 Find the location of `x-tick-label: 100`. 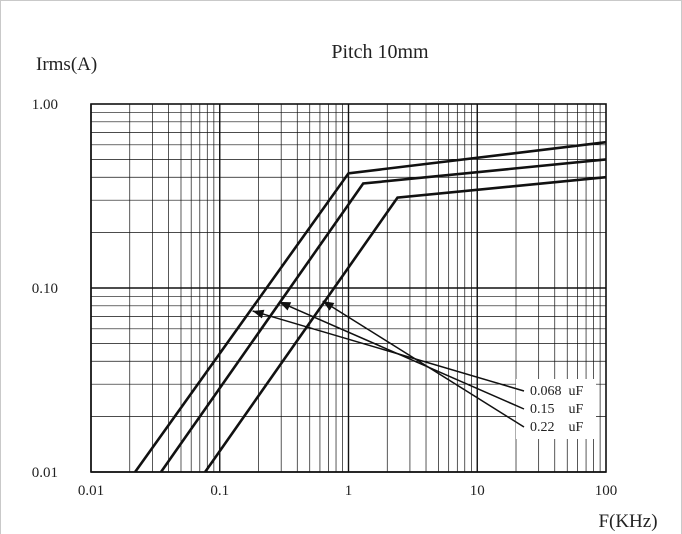

x-tick-label: 100 is located at coordinates (606, 491).